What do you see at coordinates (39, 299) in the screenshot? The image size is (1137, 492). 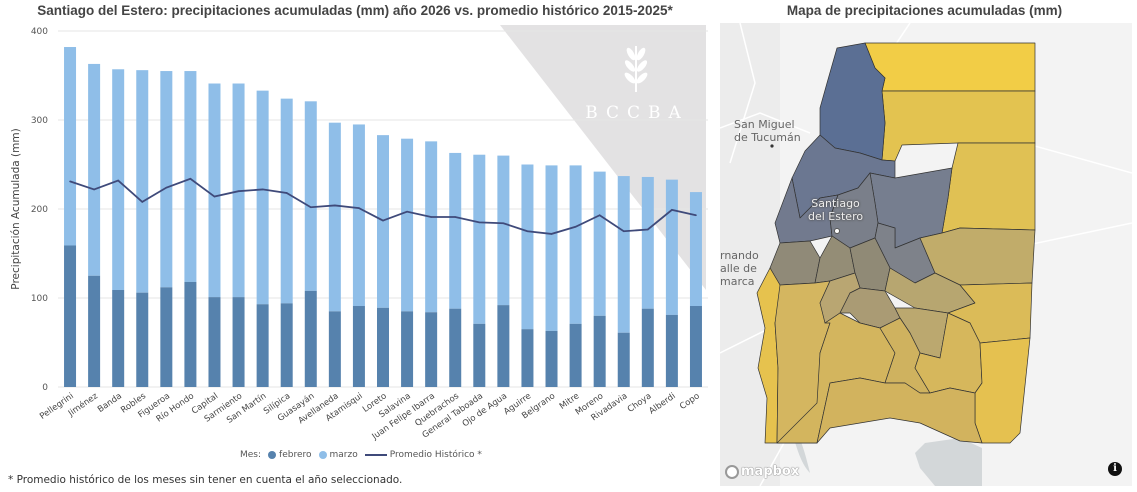 I see `y-tick-label: 100` at bounding box center [39, 299].